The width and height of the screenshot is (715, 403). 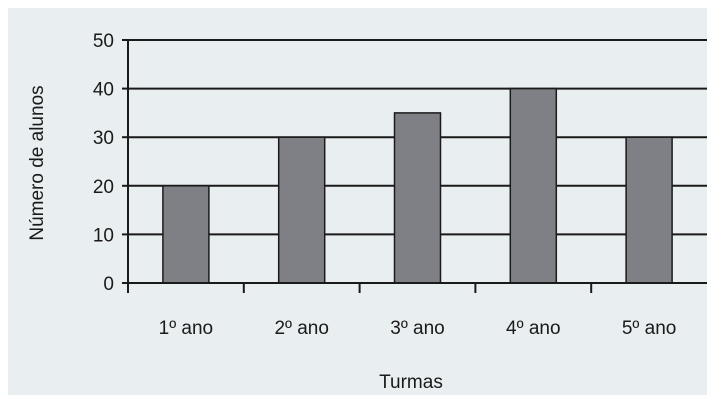 I want to click on y-tick-labels: 0 10 20 30 40 50, so click(x=103, y=163).